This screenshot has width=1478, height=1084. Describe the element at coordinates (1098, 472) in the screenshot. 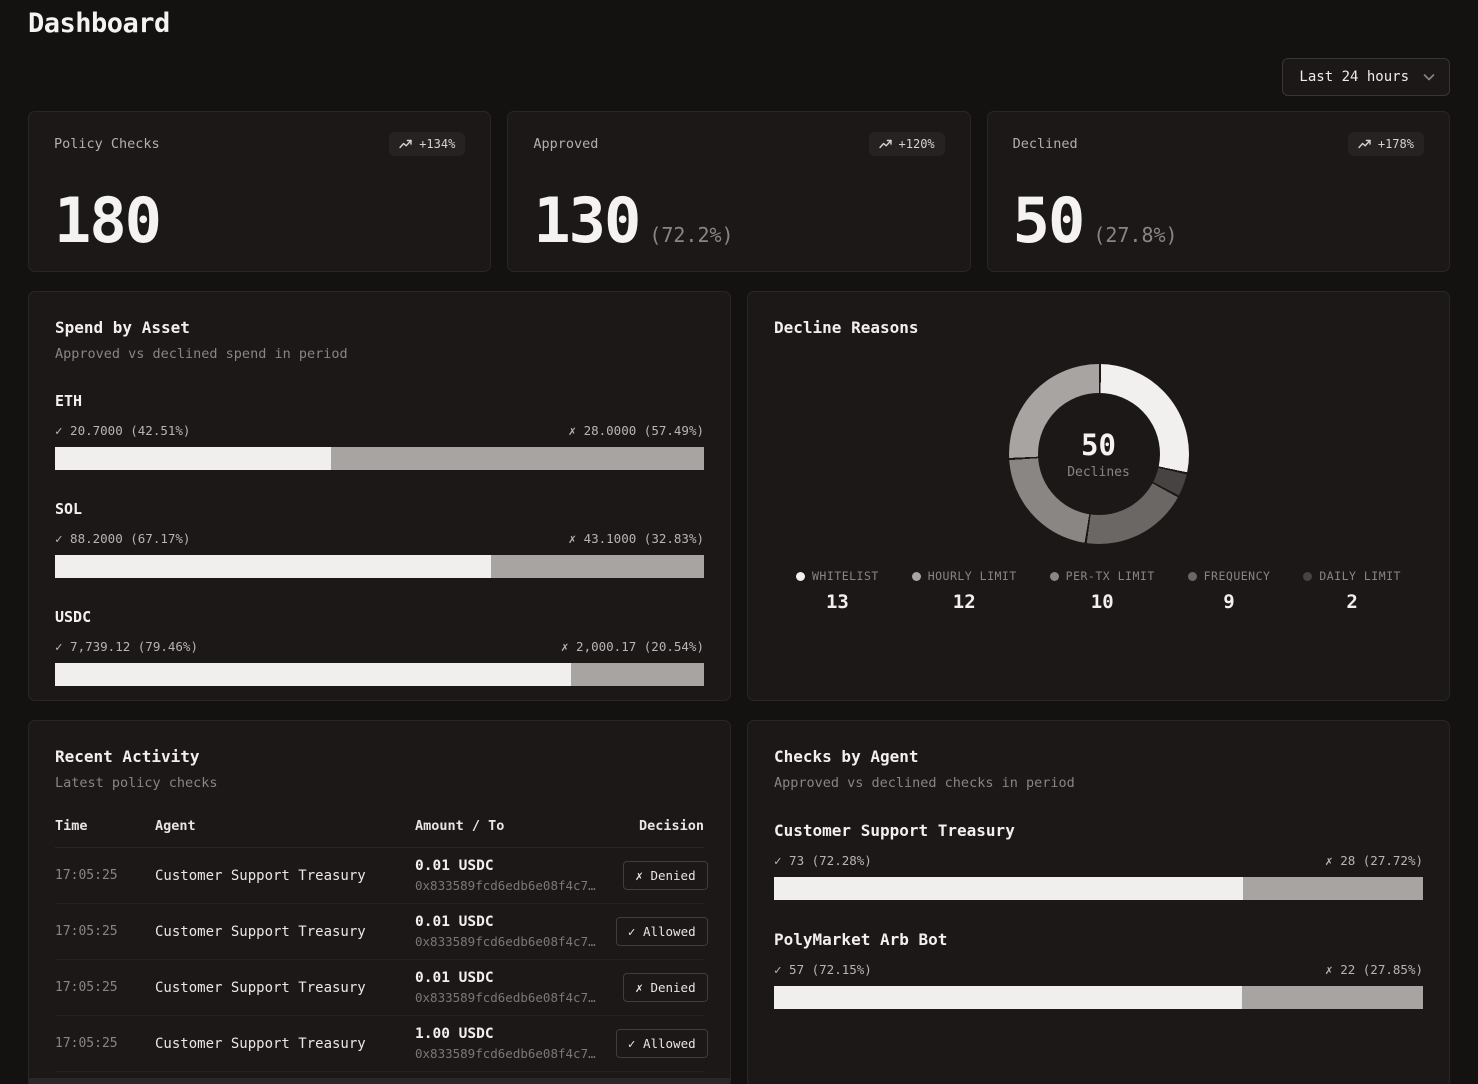

I see `donut-center-label: Declines` at that location.